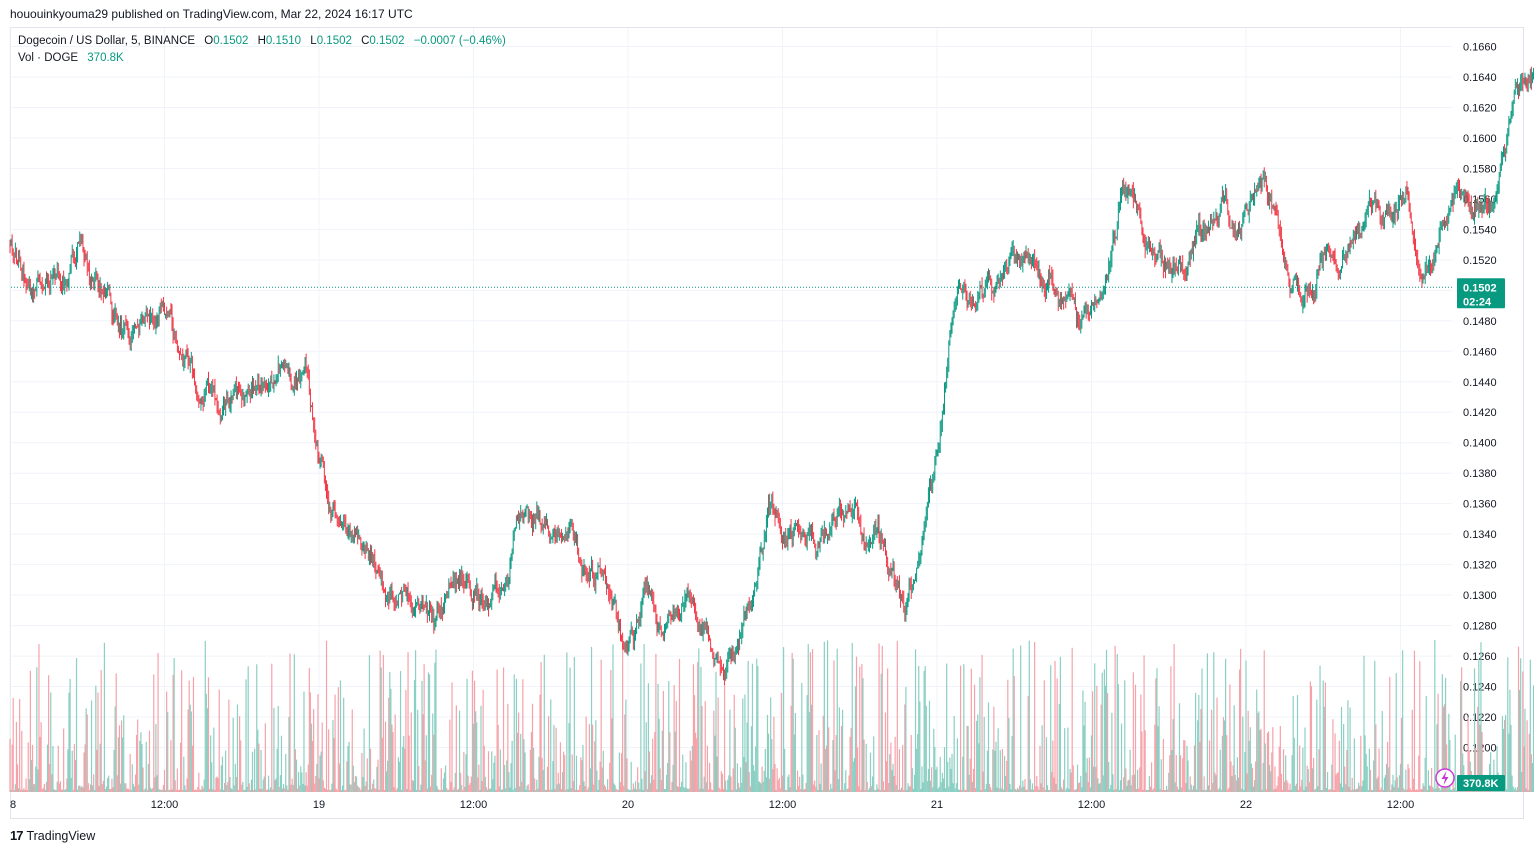 Image resolution: width=1534 pixels, height=854 pixels. What do you see at coordinates (1480, 383) in the screenshot?
I see `price-tick-label: 0.1440` at bounding box center [1480, 383].